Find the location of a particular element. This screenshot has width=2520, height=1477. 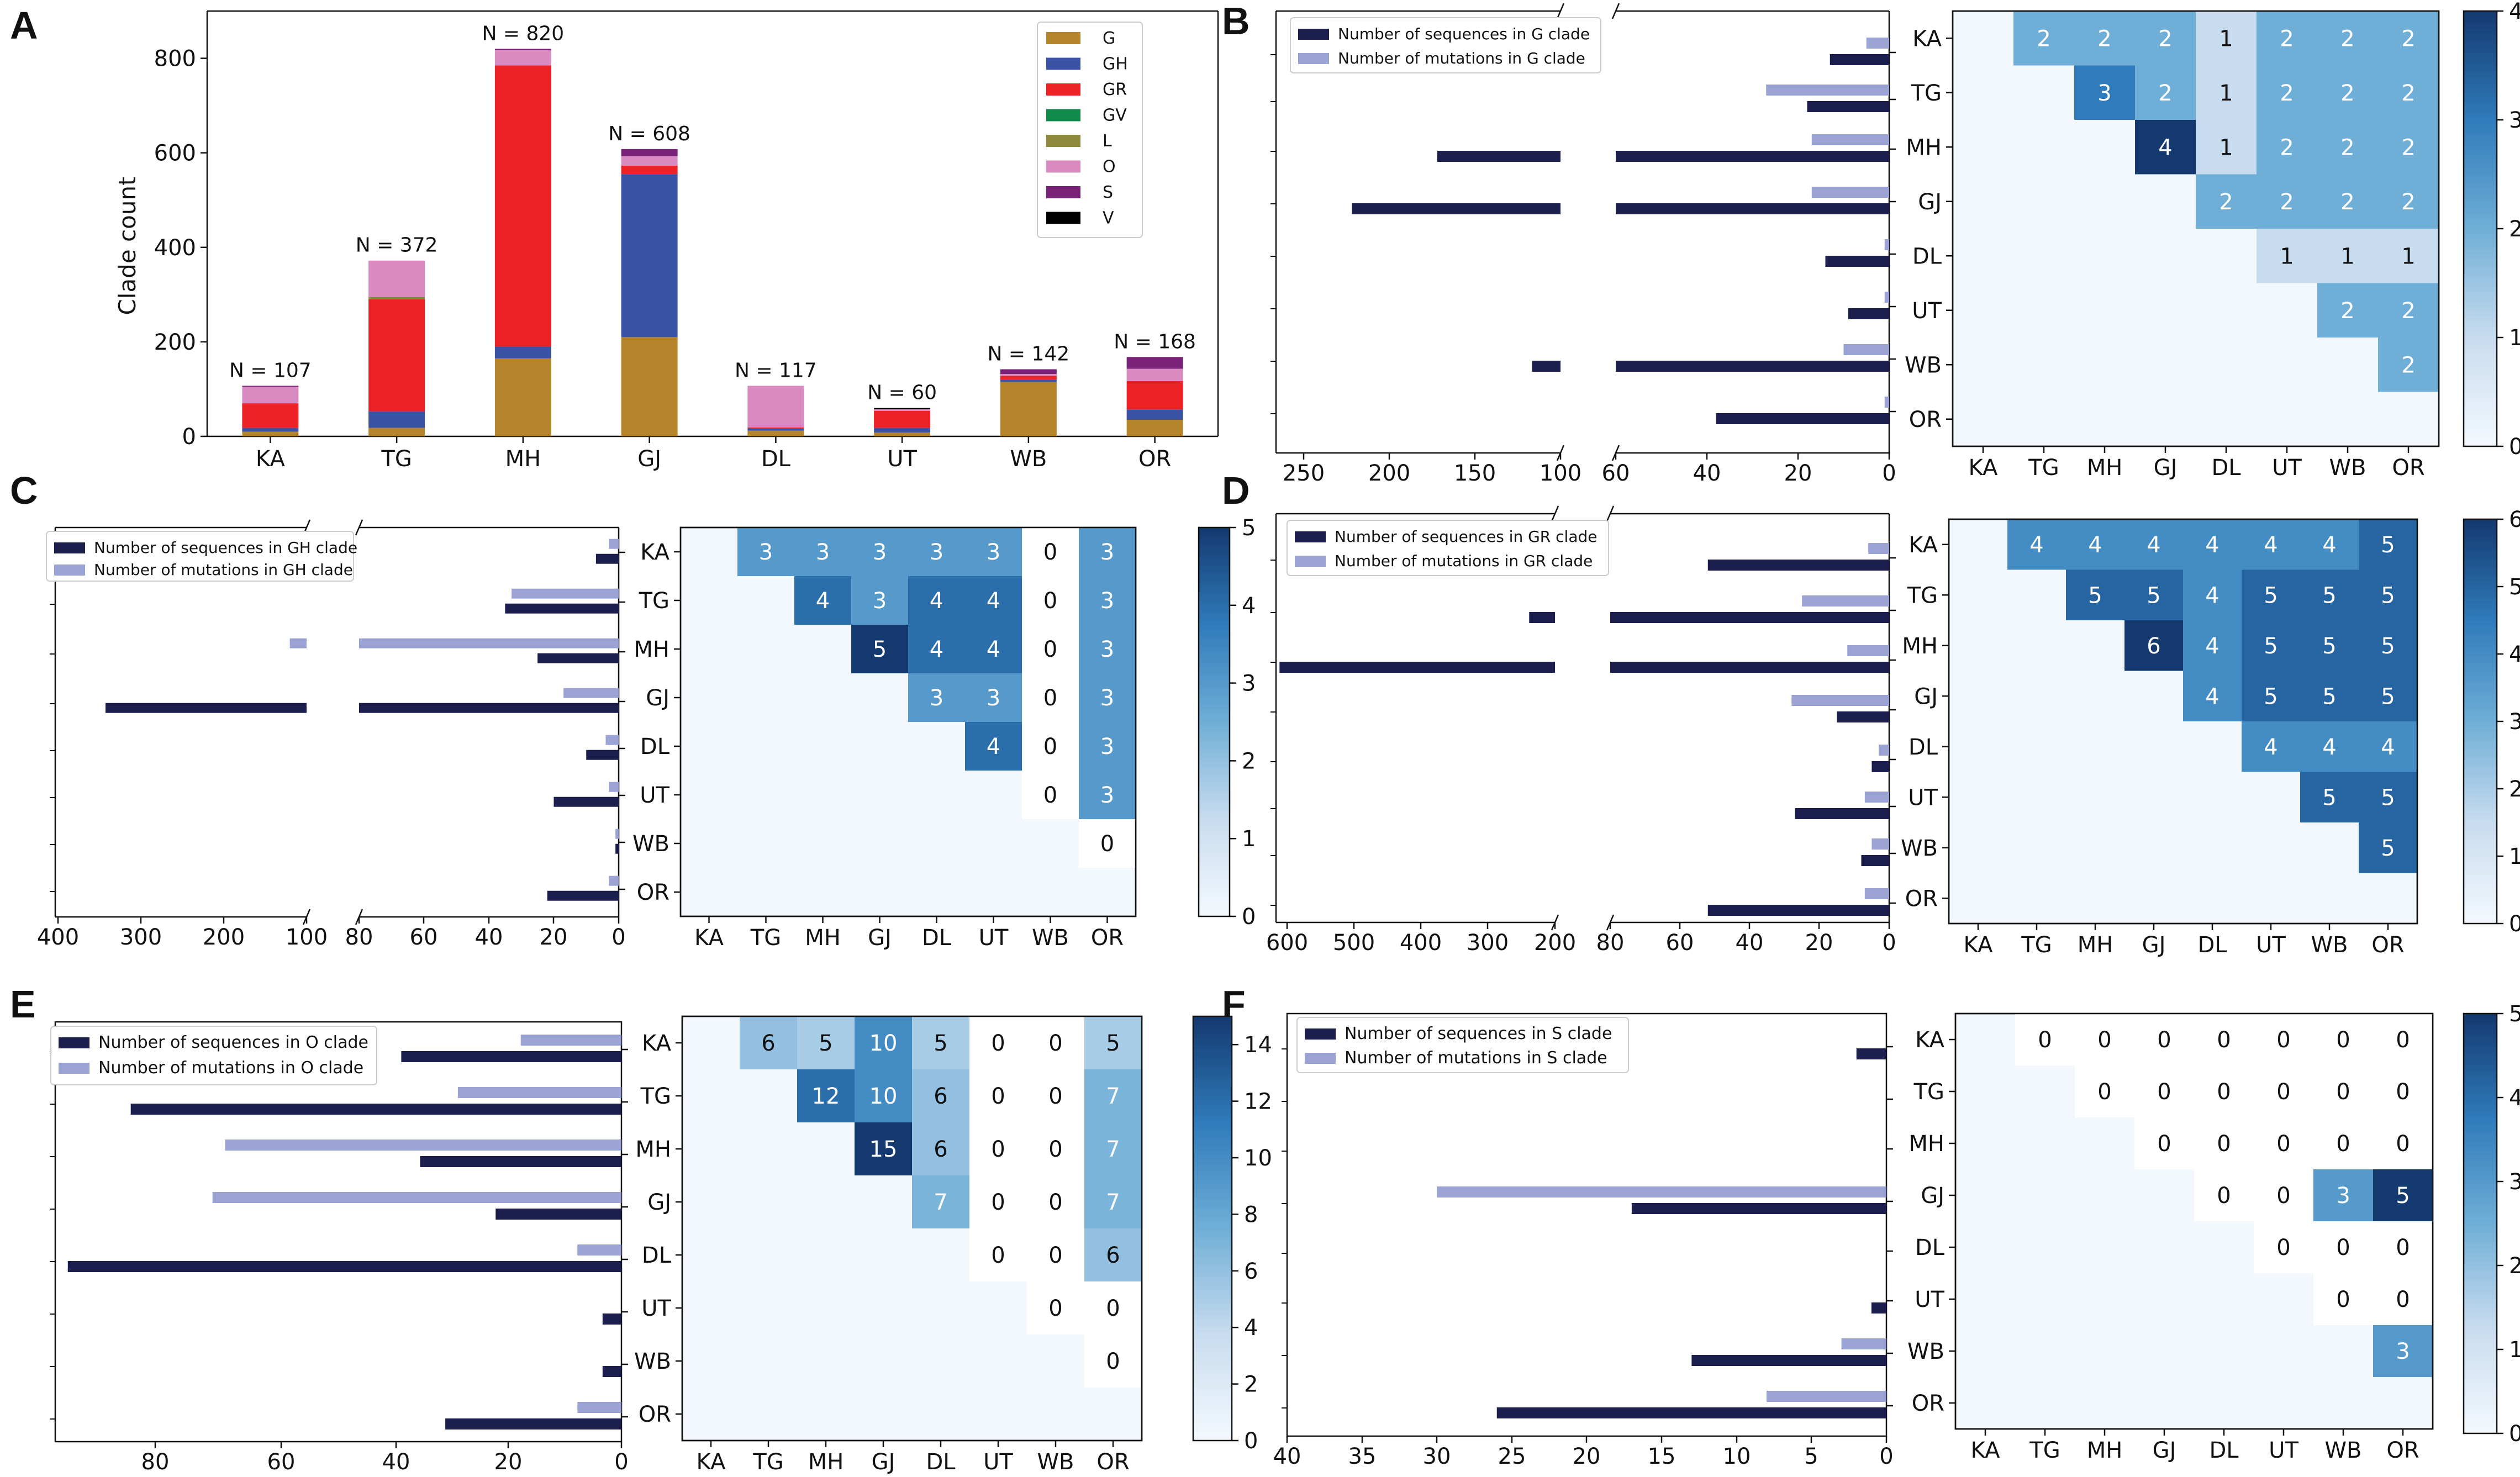

heat-value-tg-wb: 5 is located at coordinates (2329, 596).